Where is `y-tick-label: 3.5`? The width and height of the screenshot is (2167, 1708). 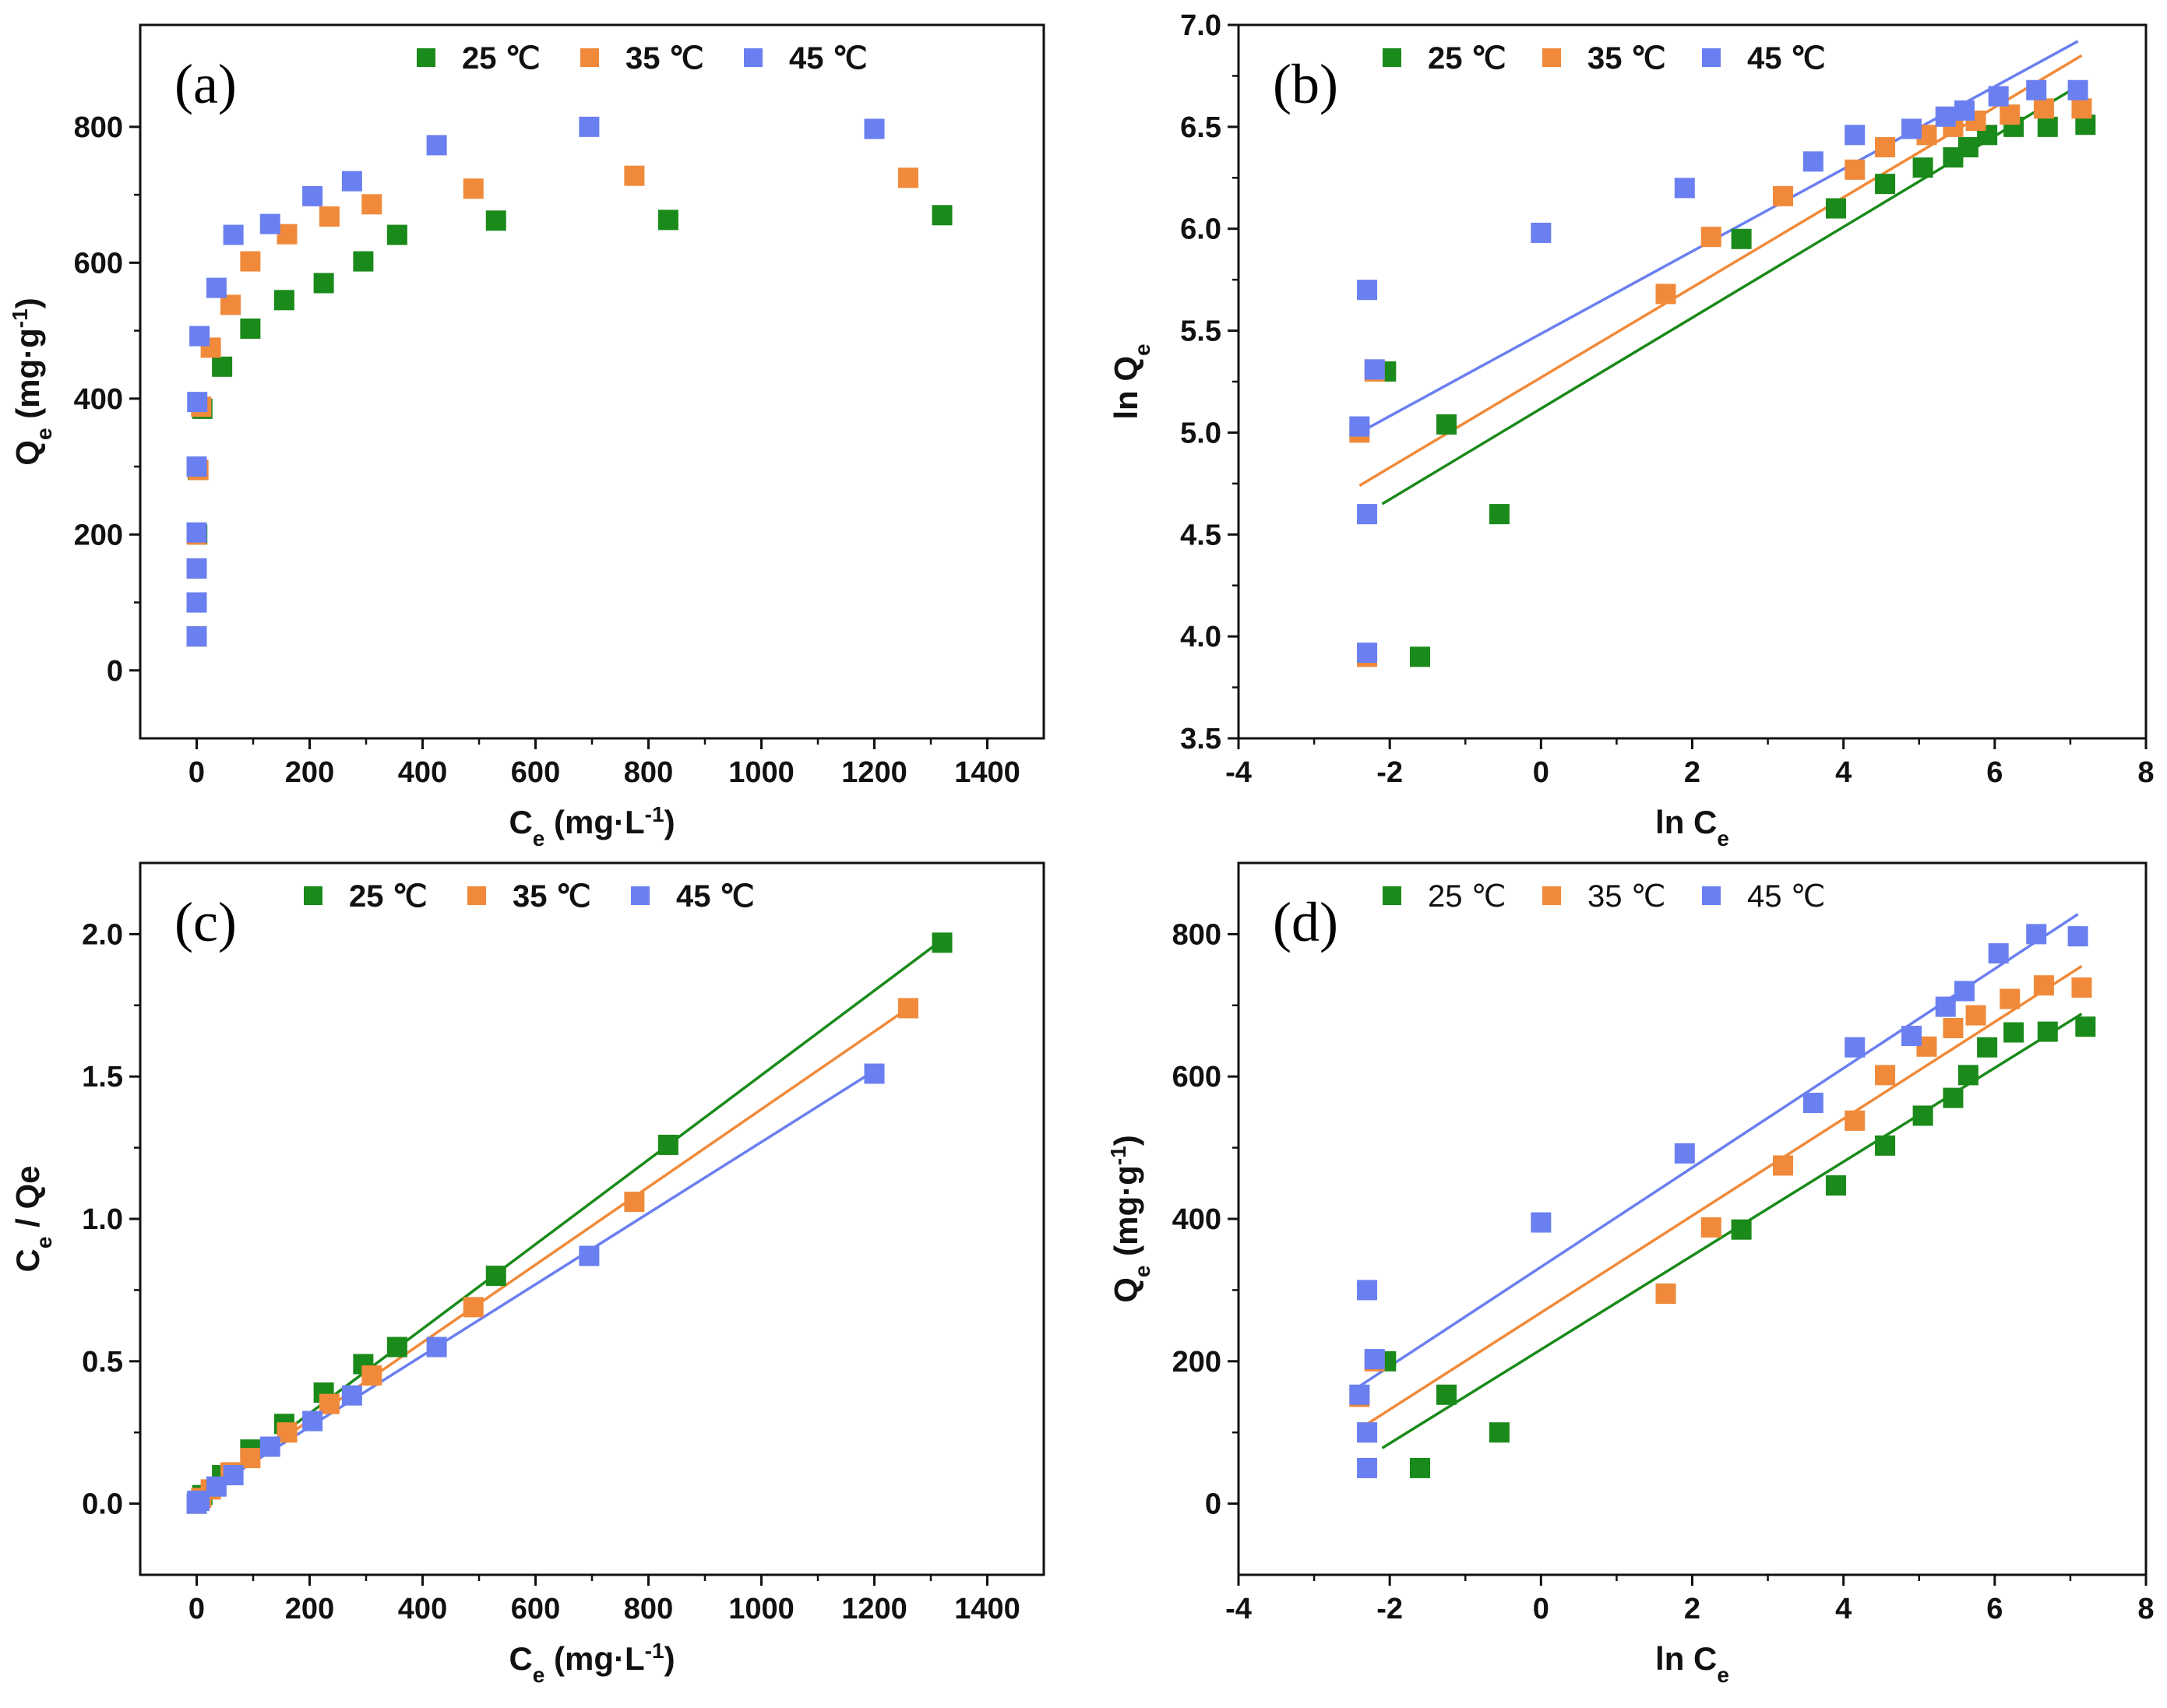
y-tick-label: 3.5 is located at coordinates (1200, 739).